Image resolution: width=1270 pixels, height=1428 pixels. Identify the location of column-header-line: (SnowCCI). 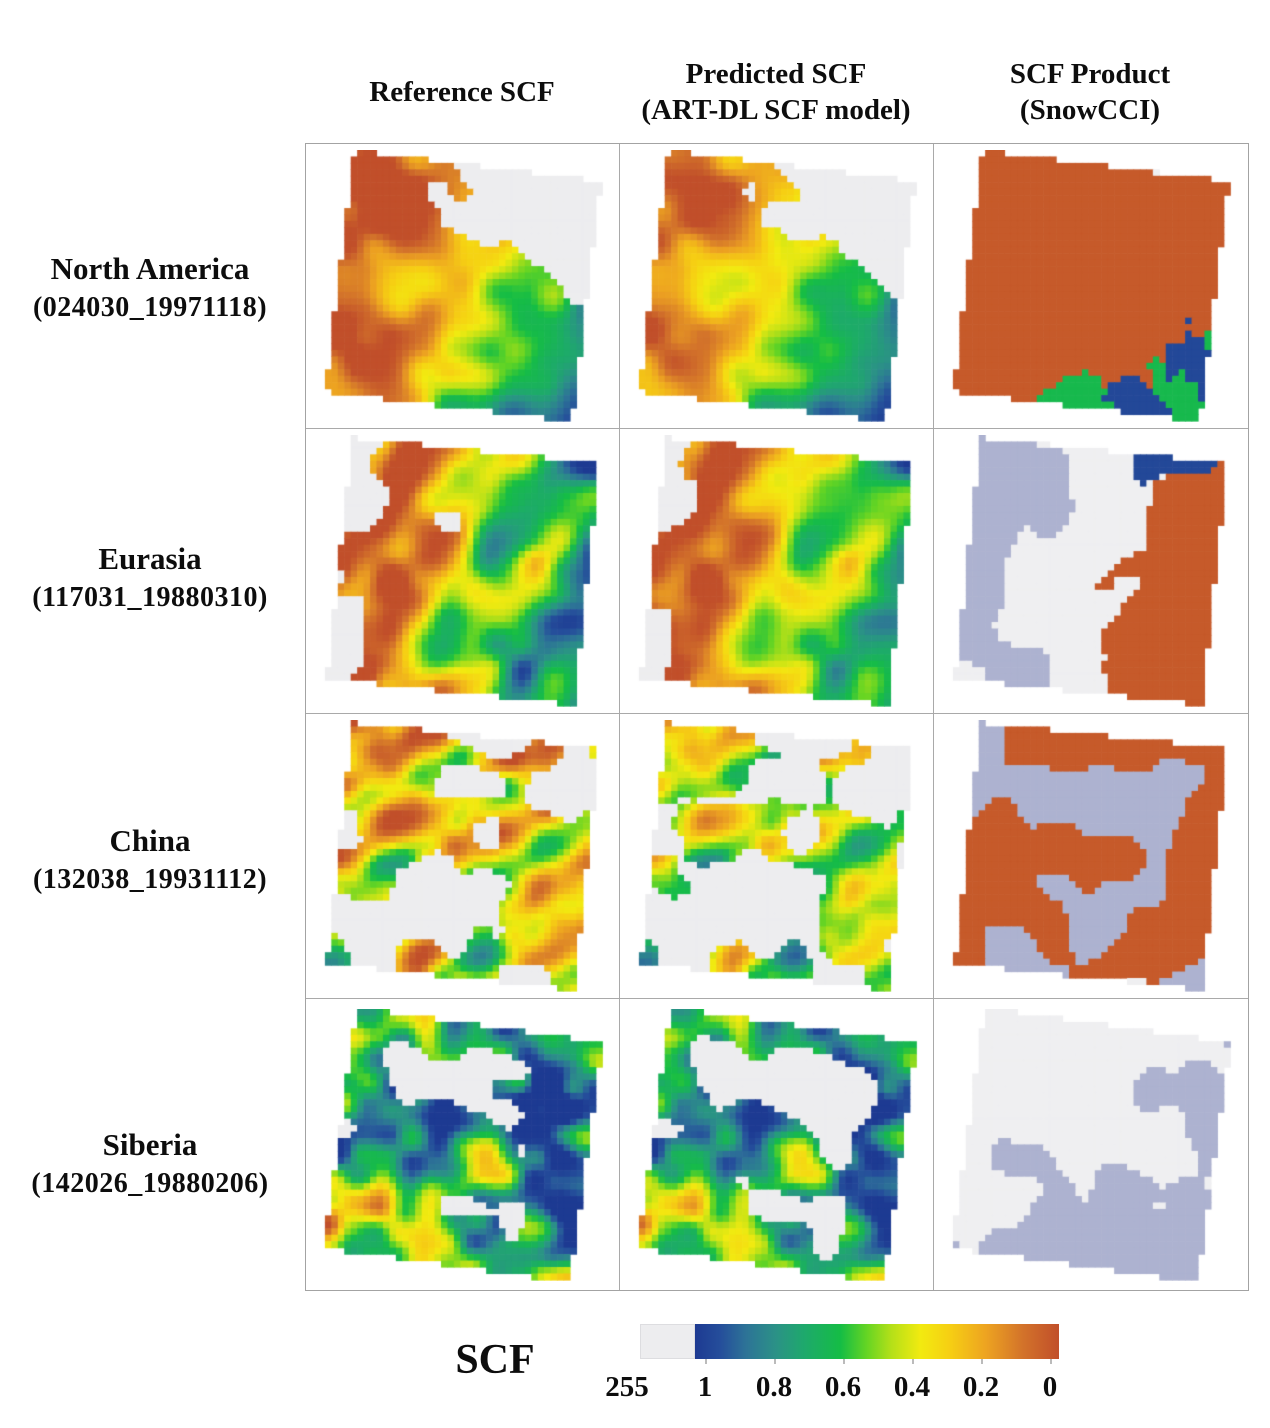
(1090, 110).